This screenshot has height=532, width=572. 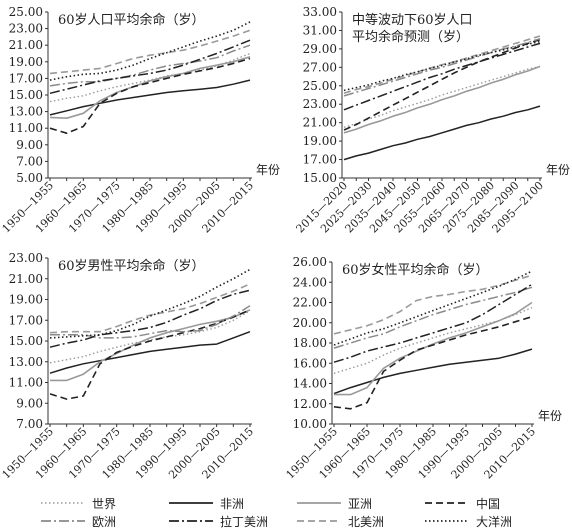 I want to click on legend-item: 中国, so click(x=462, y=503).